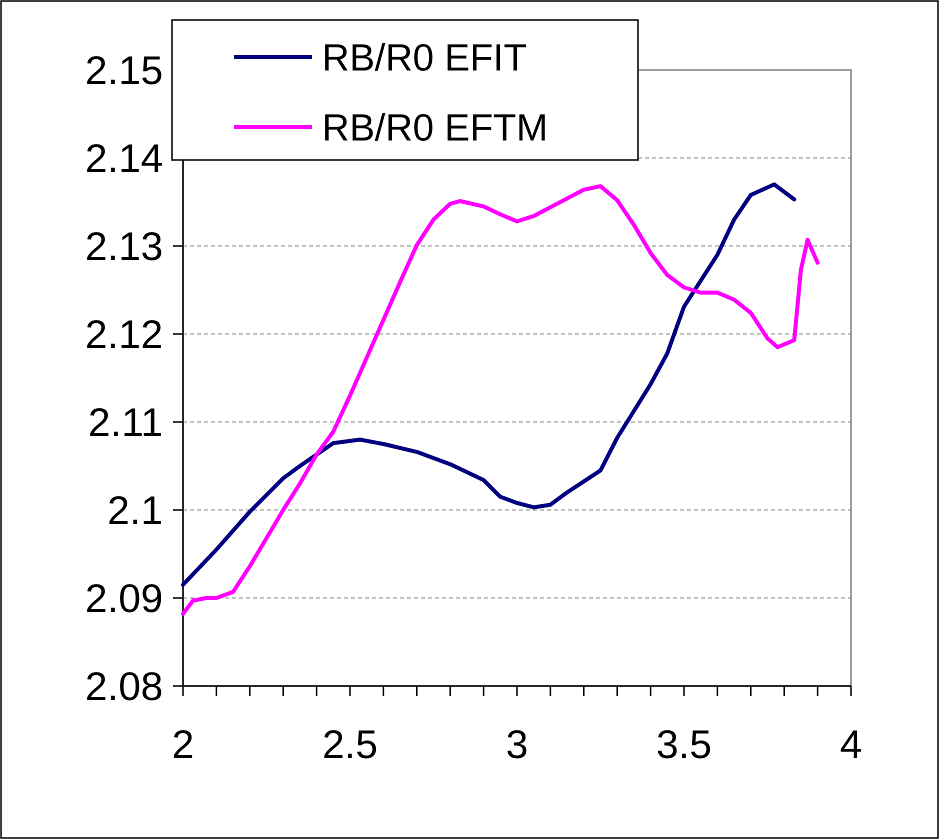  What do you see at coordinates (124, 247) in the screenshot?
I see `y-tick-label: 2.13` at bounding box center [124, 247].